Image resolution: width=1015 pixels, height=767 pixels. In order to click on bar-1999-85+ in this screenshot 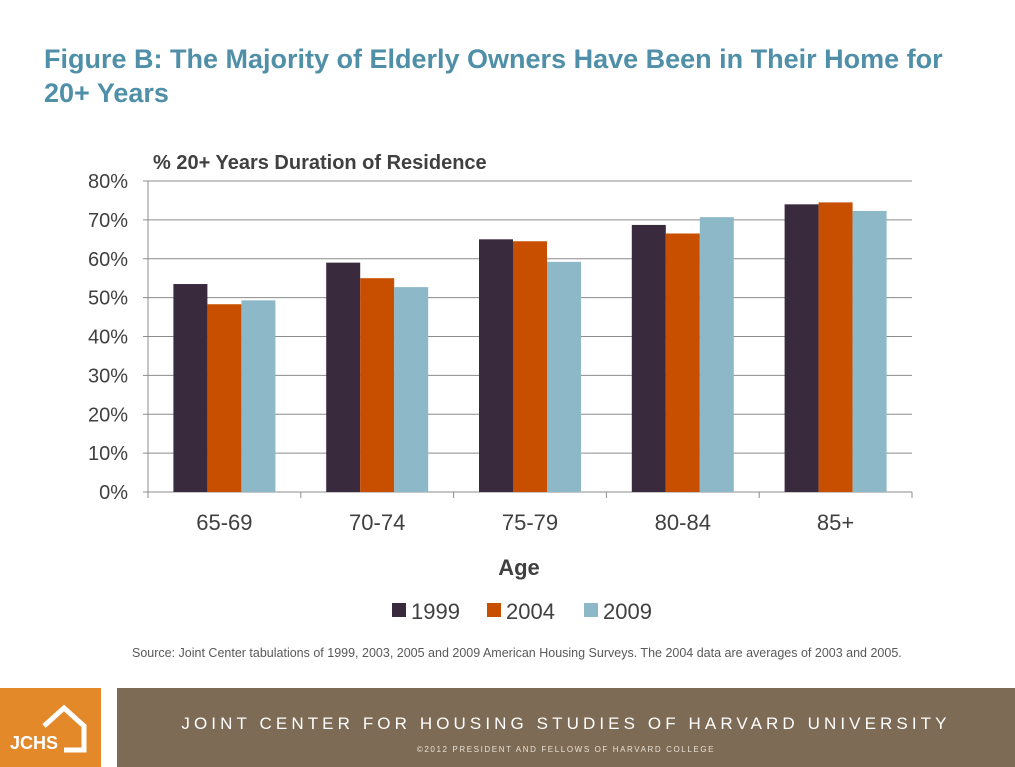, I will do `click(801, 348)`.